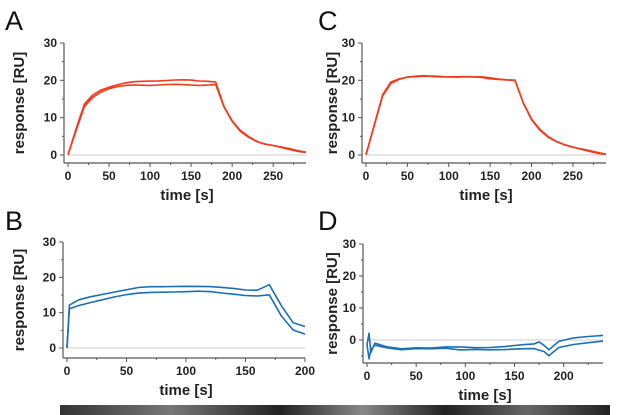 The height and width of the screenshot is (415, 621). What do you see at coordinates (14, 221) in the screenshot?
I see `panel-label: B` at bounding box center [14, 221].